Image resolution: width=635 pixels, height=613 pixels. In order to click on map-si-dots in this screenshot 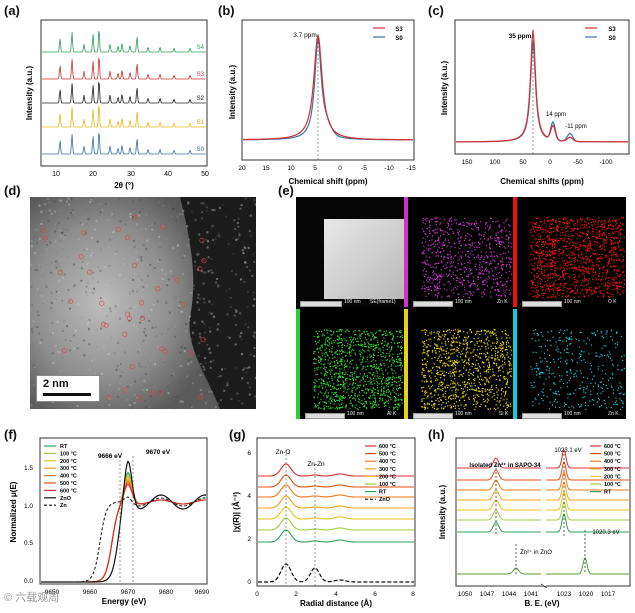, I will do `click(461, 364)`.